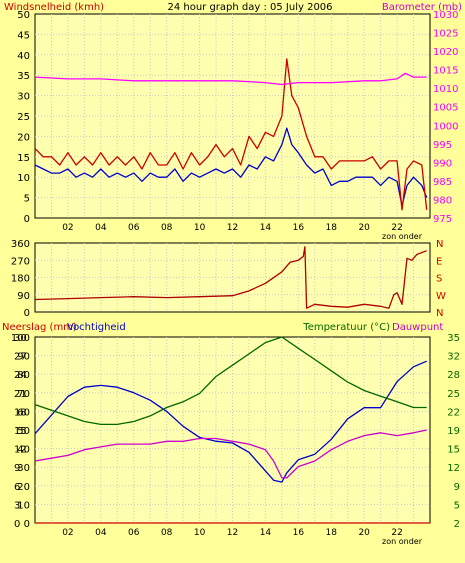  Describe the element at coordinates (453, 338) in the screenshot. I see `right-tick-label: 35` at that location.